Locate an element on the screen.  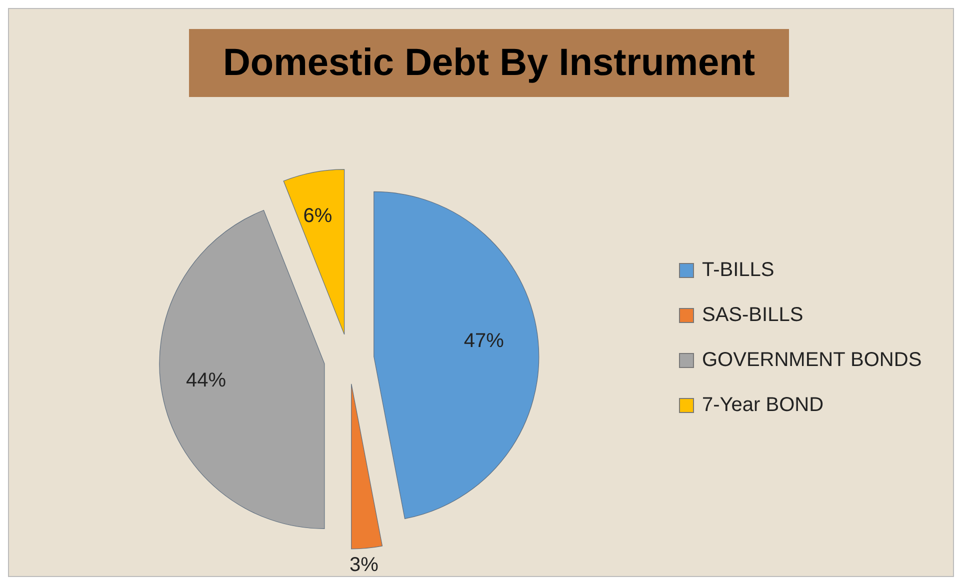
data-label: 47% is located at coordinates (484, 341).